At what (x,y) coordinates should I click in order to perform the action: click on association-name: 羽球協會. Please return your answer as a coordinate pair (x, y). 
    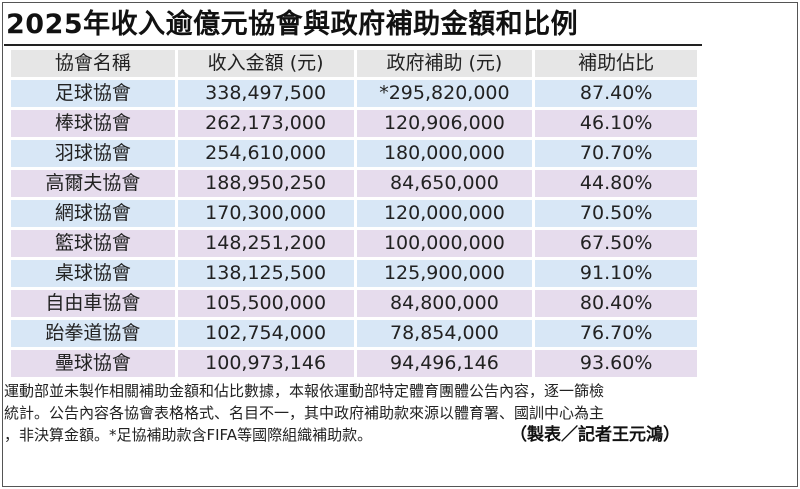
    Looking at the image, I should click on (93, 153).